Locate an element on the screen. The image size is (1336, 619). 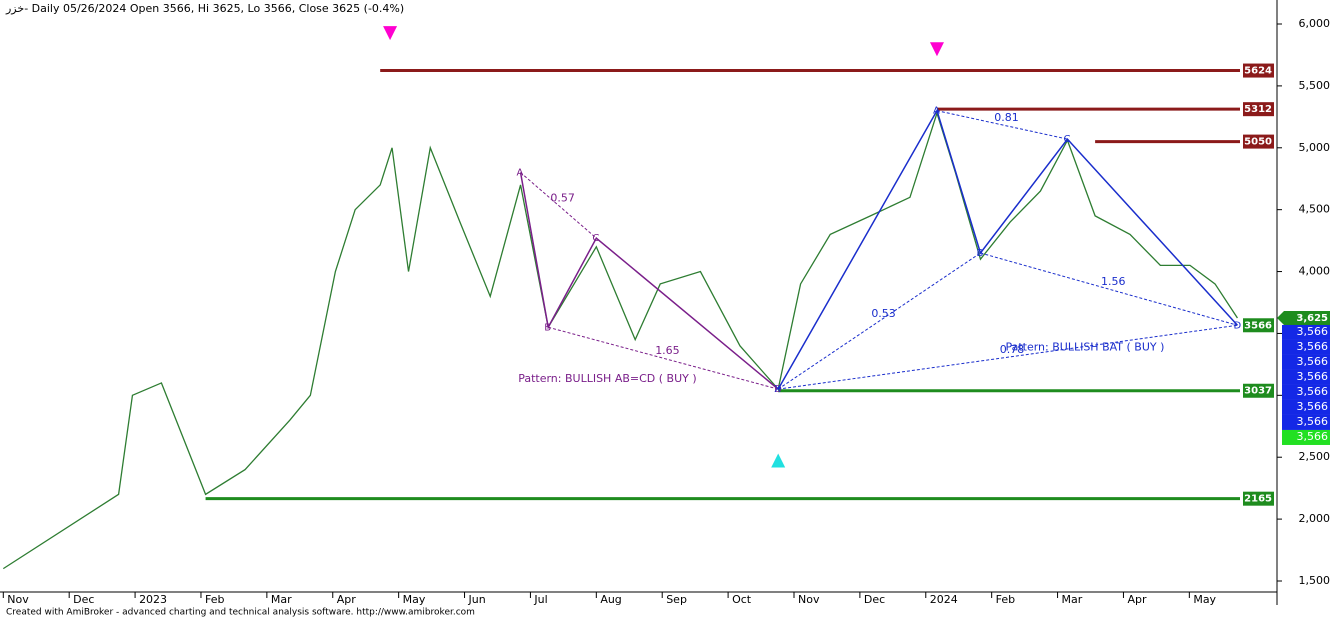
ratio-label: 0.78 is located at coordinates (1012, 349).